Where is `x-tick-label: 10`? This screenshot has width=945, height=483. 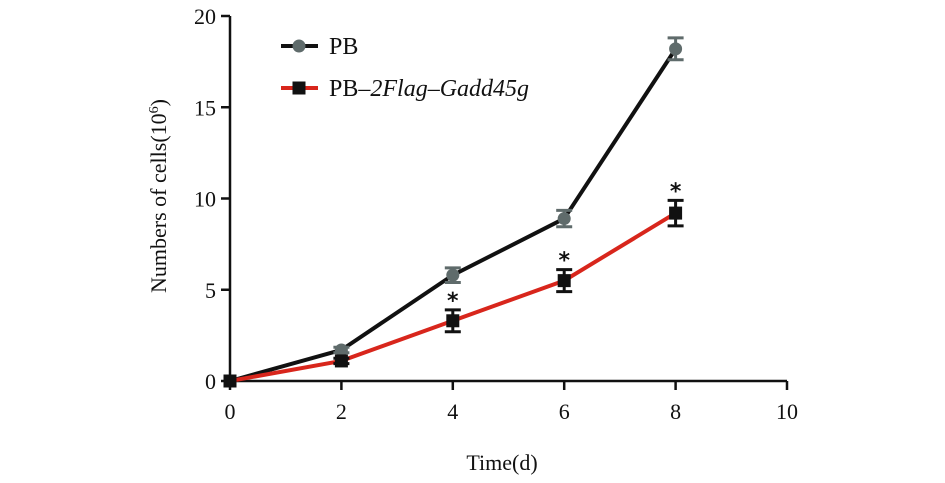 x-tick-label: 10 is located at coordinates (787, 411).